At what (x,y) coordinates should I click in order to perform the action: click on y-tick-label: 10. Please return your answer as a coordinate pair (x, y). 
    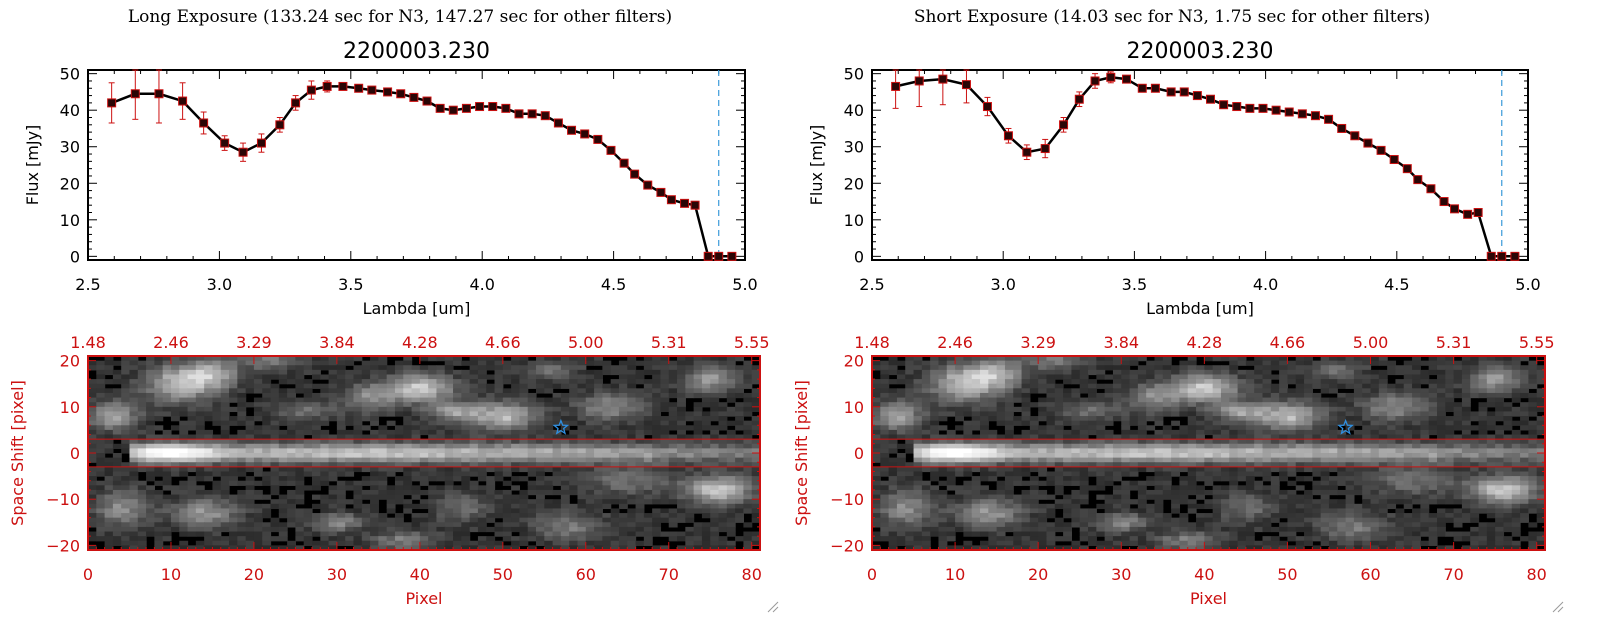
    Looking at the image, I should click on (70, 220).